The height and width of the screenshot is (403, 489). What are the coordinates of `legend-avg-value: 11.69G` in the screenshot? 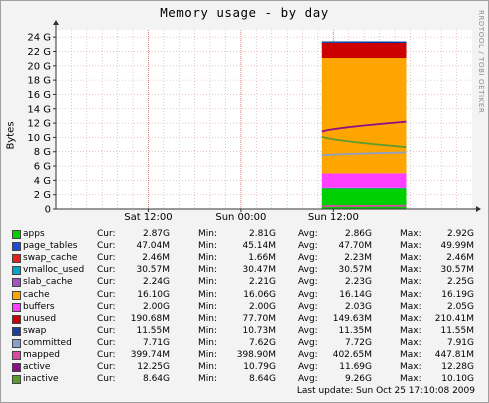 It's located at (355, 367).